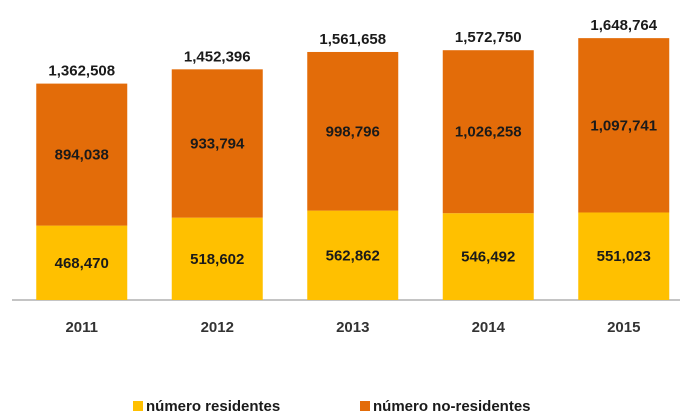  Describe the element at coordinates (488, 37) in the screenshot. I see `total-label: 1,572,750` at that location.